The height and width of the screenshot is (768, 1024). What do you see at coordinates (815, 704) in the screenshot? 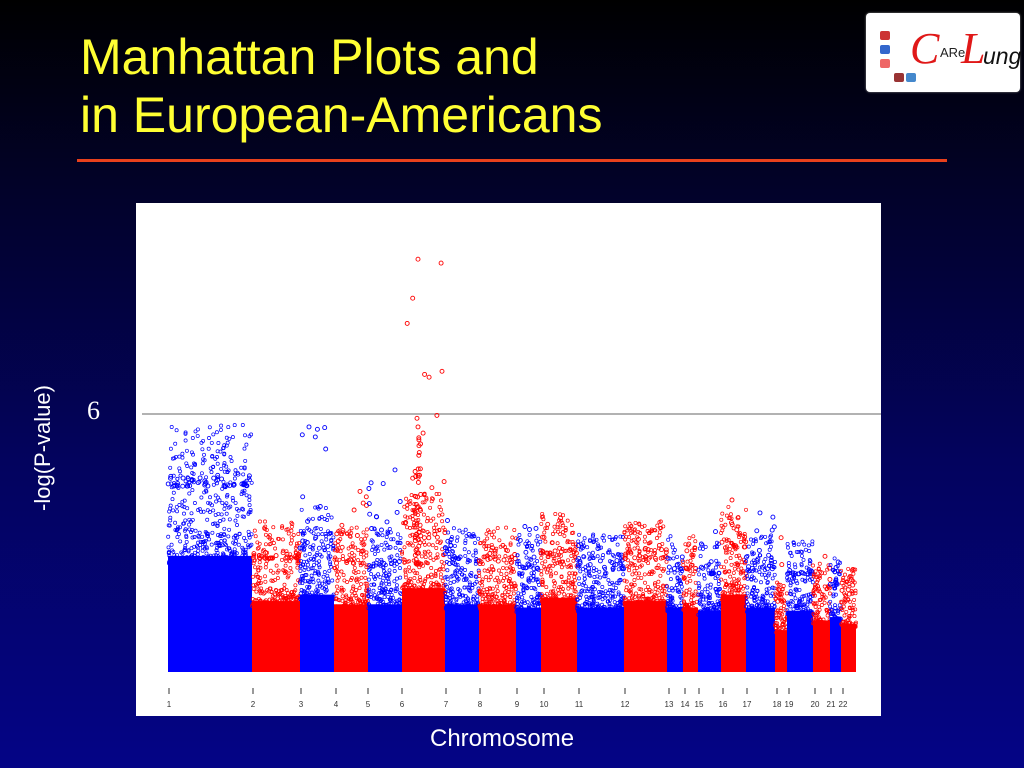
I see `x-tick-label: 20` at bounding box center [815, 704].